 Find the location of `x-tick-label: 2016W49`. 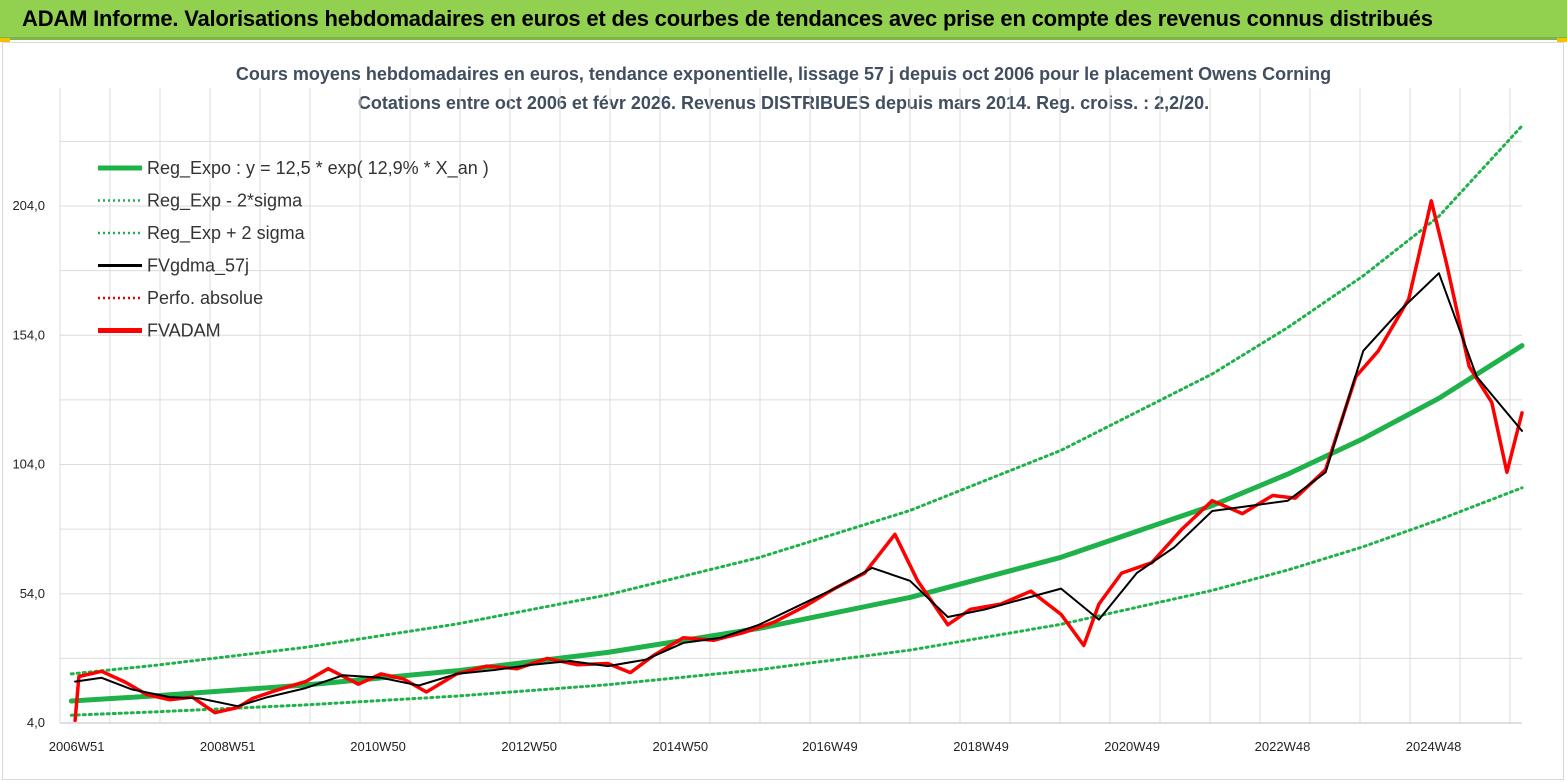

x-tick-label: 2016W49 is located at coordinates (830, 746).